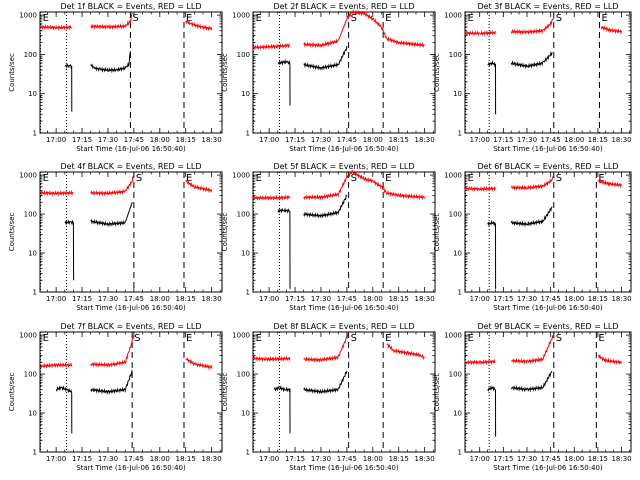 This screenshot has height=480, width=640. I want to click on chart-title: Det 8f BLACK = Events, RED = LLD, so click(343, 326).